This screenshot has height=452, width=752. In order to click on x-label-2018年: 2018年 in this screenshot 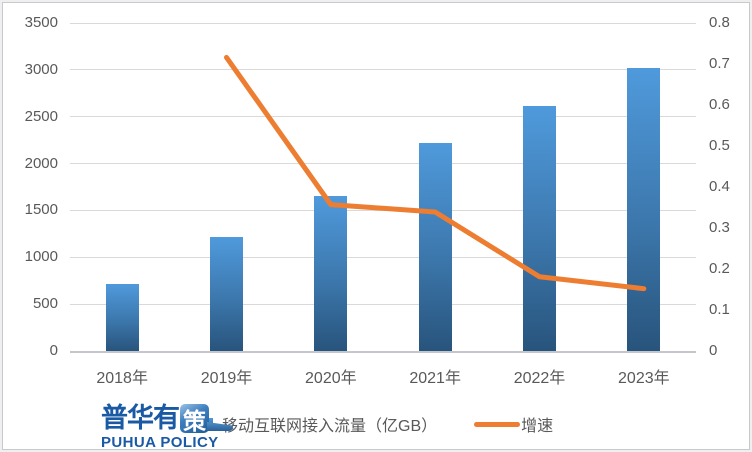, I will do `click(122, 378)`.